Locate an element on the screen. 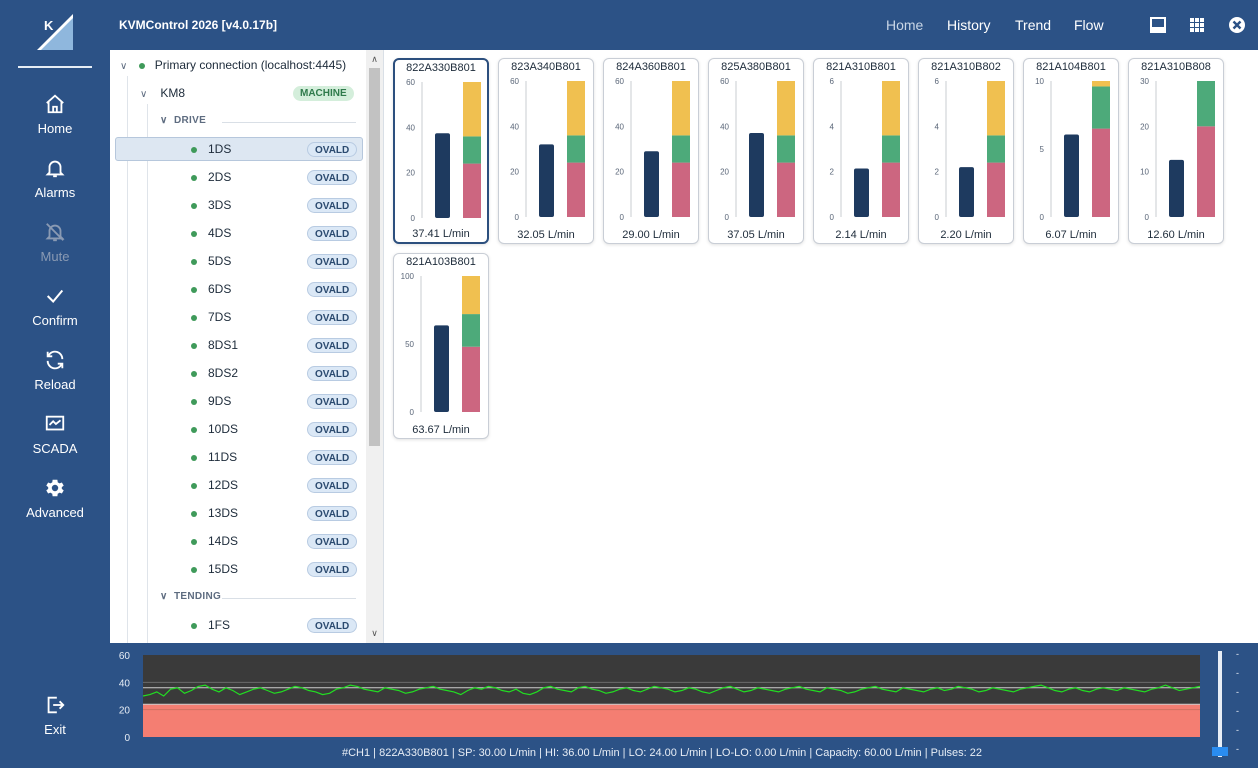 Image resolution: width=1258 pixels, height=768 pixels. gauge-tick-label: 60 is located at coordinates (410, 82).